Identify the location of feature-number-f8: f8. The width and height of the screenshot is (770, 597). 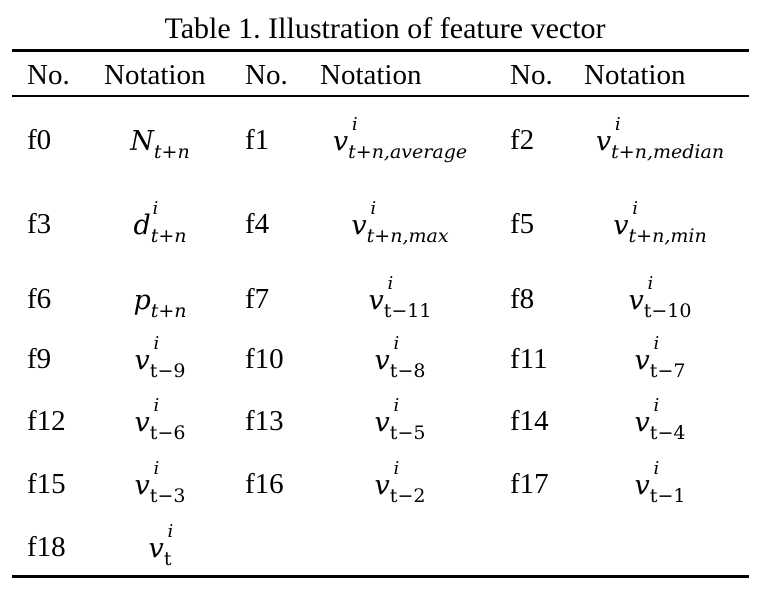
(522, 299).